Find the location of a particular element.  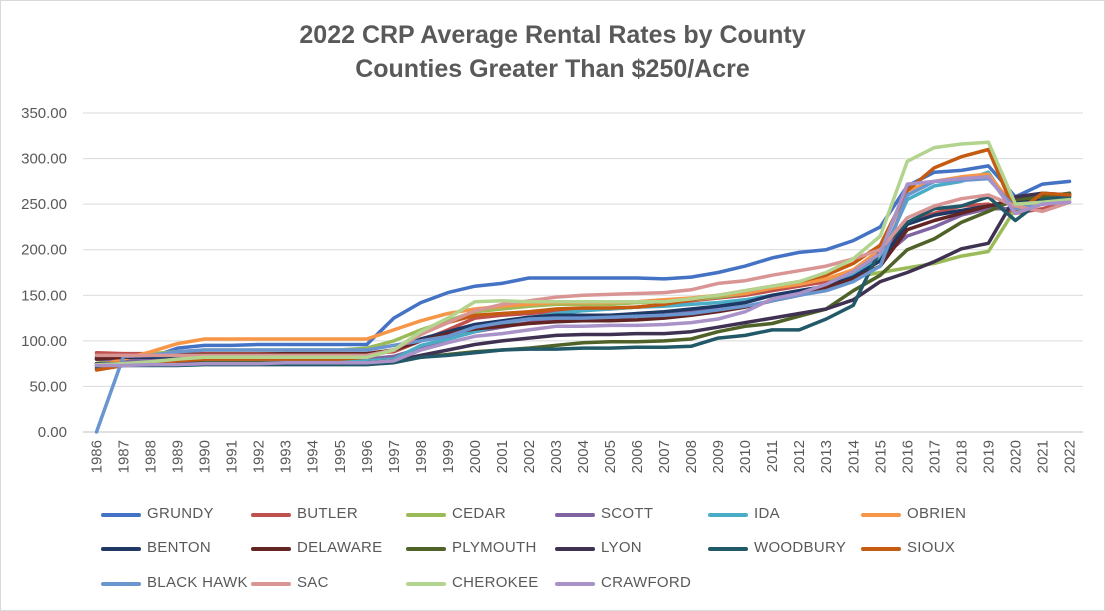

legend-label: LYON is located at coordinates (621, 547).